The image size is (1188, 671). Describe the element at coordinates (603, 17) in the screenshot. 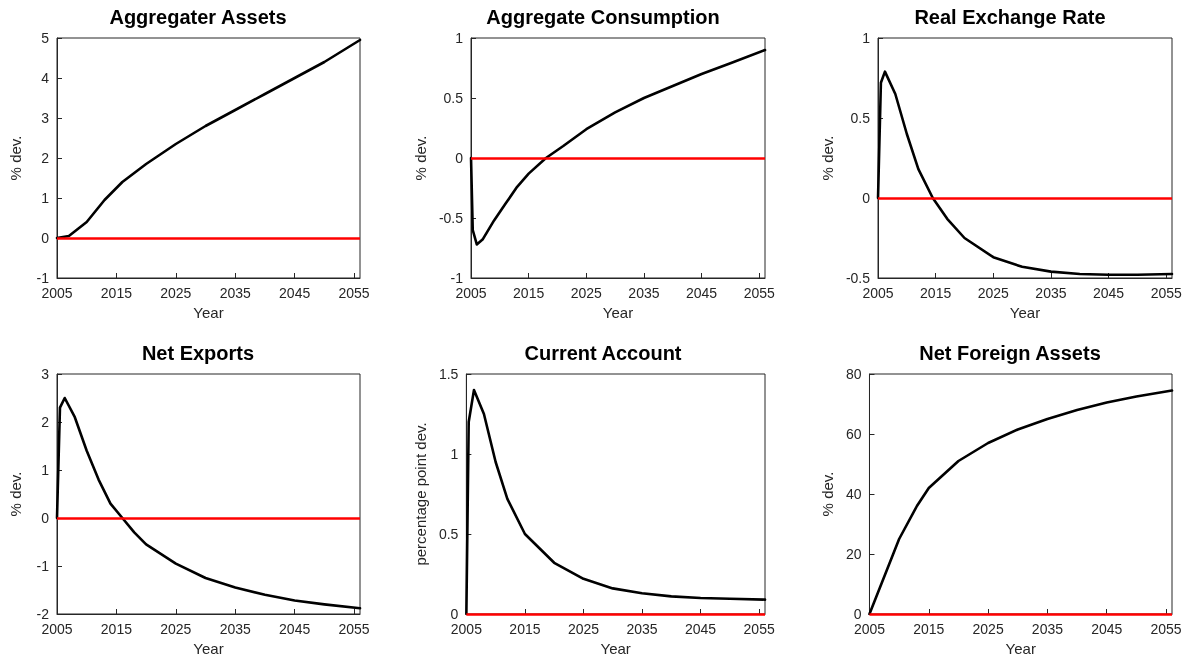

I see `chart-title: Aggregate Consumption` at that location.